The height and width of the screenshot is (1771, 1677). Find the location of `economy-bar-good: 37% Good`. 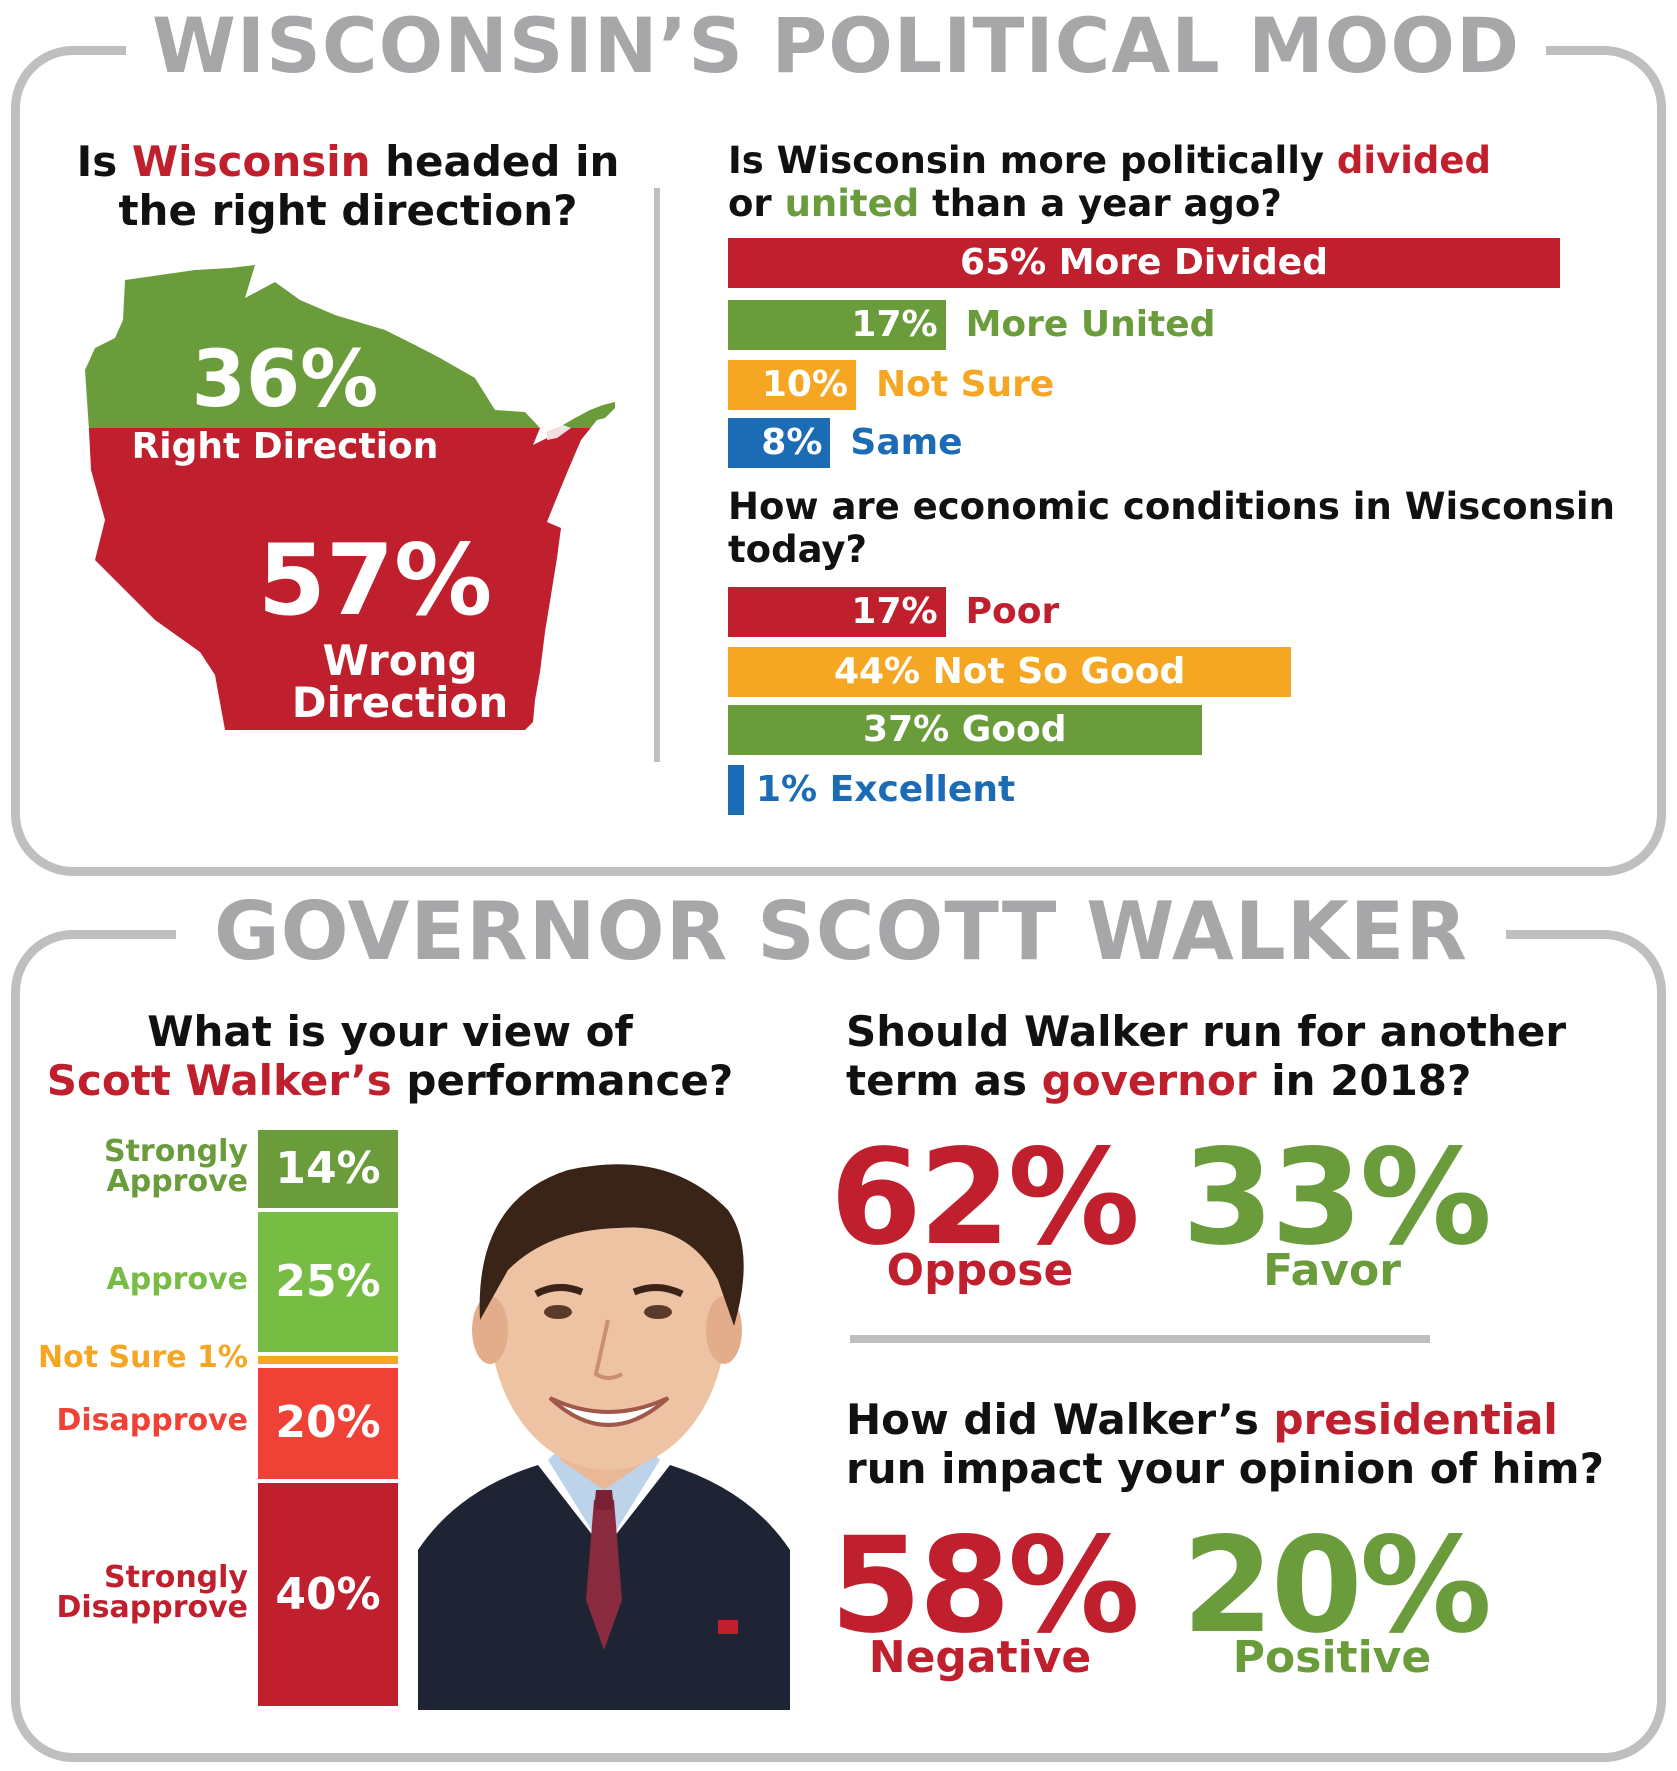

economy-bar-good: 37% Good is located at coordinates (965, 730).